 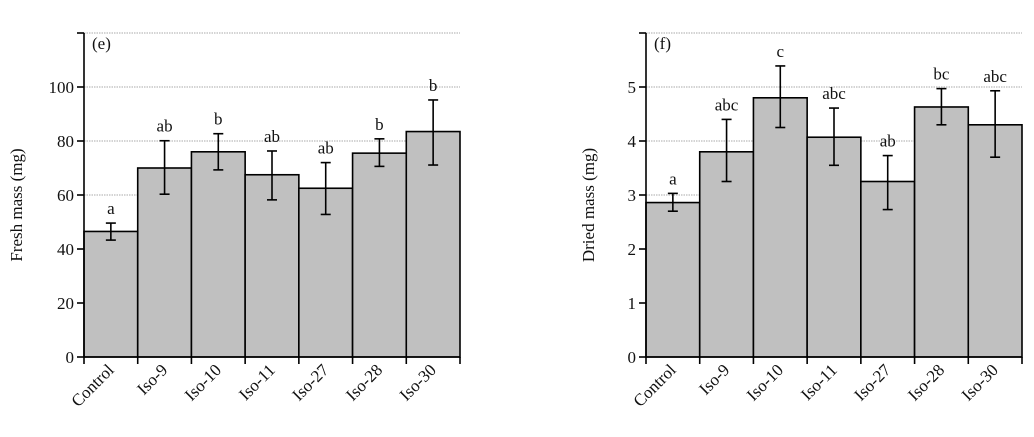 I want to click on significance-label: bc, so click(x=941, y=74).